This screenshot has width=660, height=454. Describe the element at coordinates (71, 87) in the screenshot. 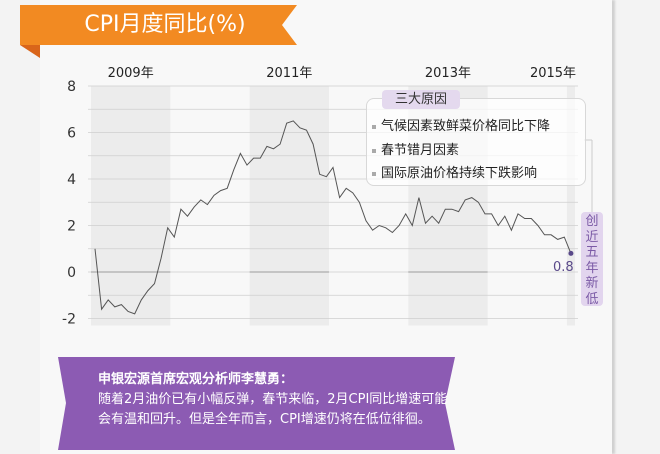

I see `y-tick-label: 8` at that location.